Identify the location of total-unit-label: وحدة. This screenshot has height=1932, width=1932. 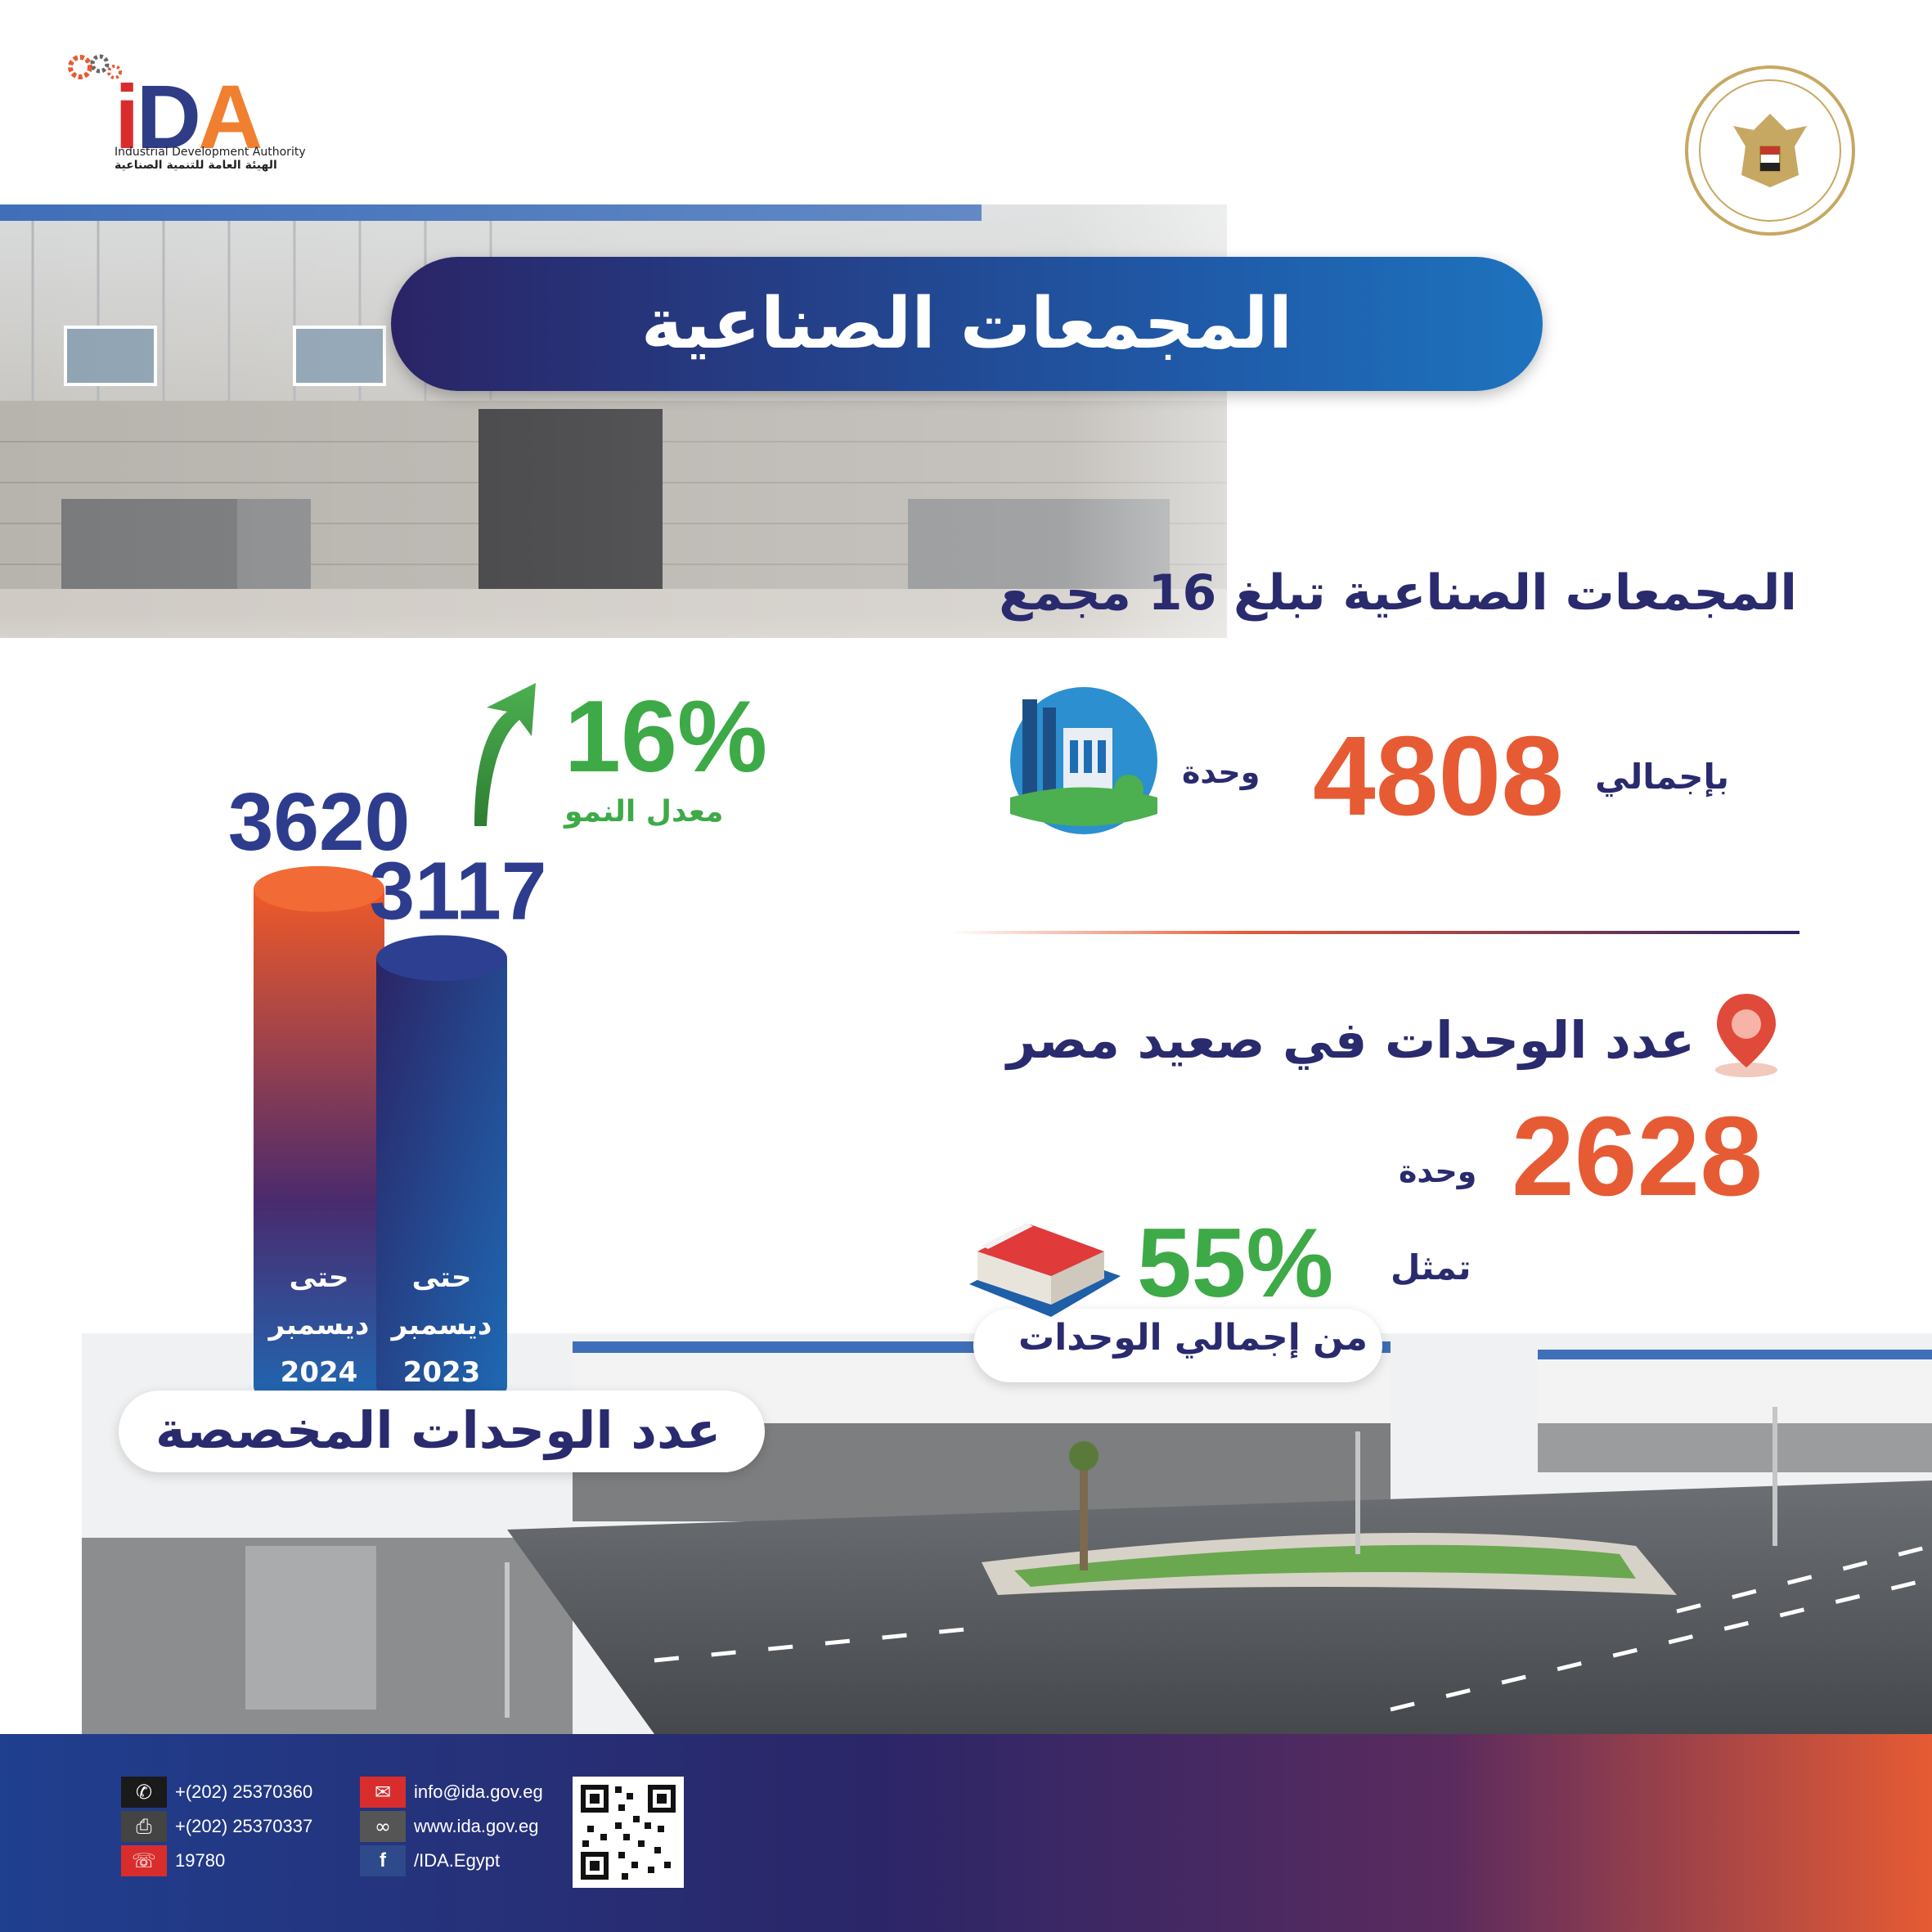
(1221, 772).